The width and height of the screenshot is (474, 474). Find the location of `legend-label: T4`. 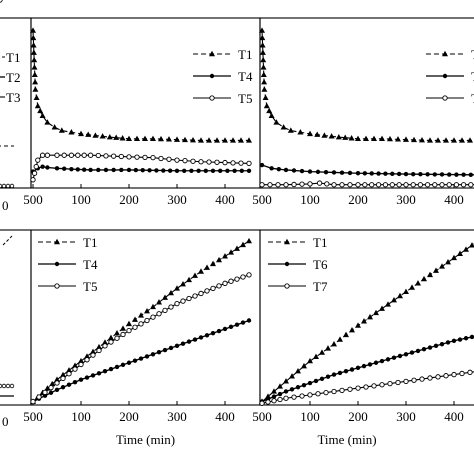

legend-label: T4 is located at coordinates (245, 76).